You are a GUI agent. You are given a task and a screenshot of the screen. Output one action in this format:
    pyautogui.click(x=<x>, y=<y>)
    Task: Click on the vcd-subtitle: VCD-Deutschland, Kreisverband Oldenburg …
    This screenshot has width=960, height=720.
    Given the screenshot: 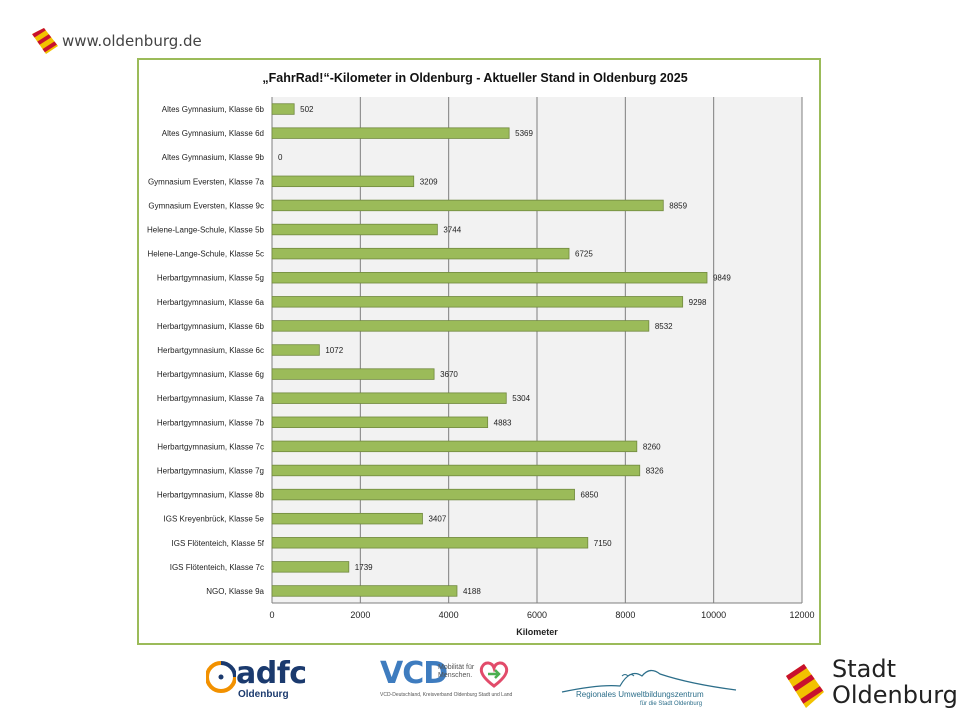 What is the action you would take?
    pyautogui.click(x=446, y=695)
    